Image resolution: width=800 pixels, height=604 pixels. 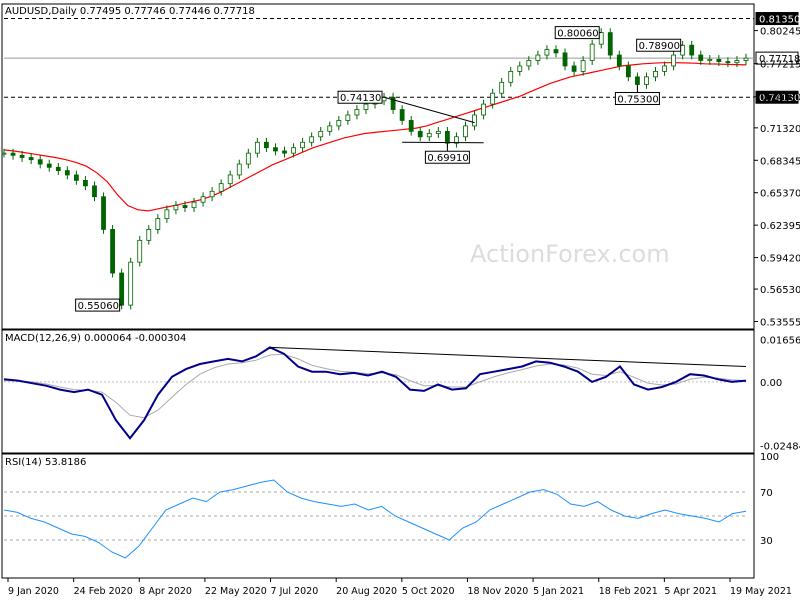 What do you see at coordinates (577, 34) in the screenshot?
I see `price-annotation-label: 0.80060` at bounding box center [577, 34].